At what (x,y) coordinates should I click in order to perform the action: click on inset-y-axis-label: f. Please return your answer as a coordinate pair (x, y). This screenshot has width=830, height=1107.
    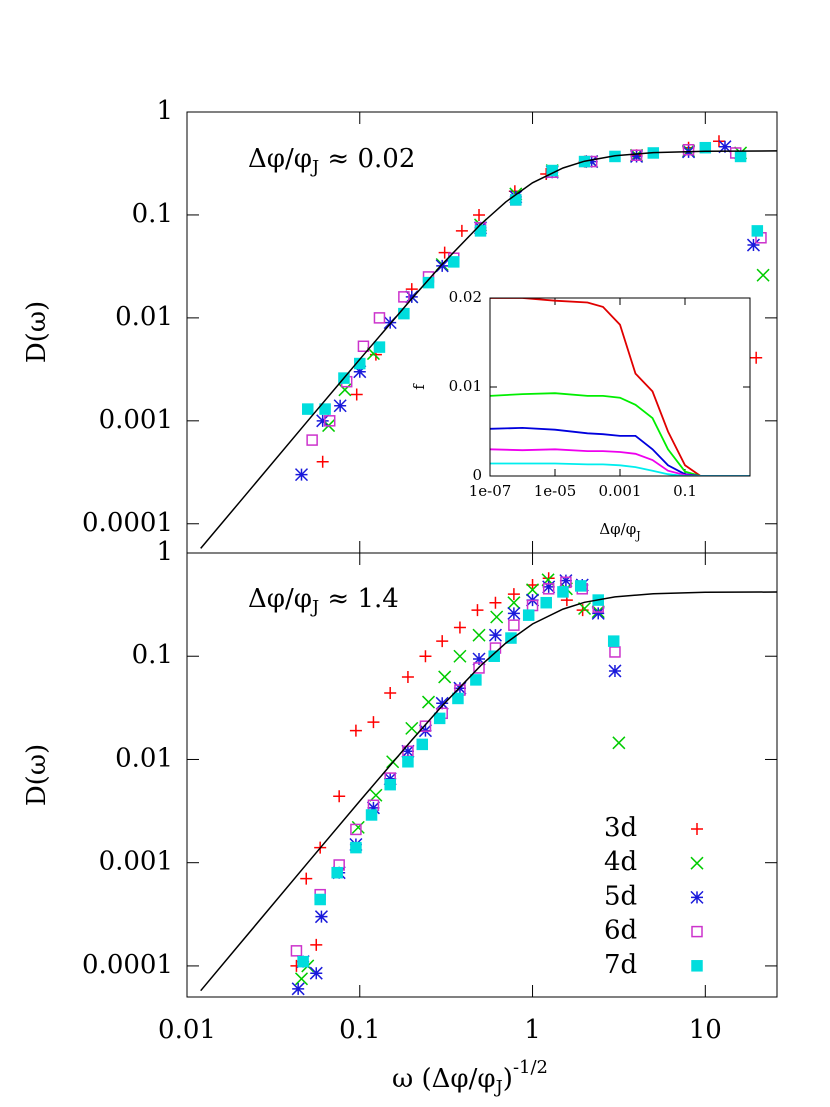
    Looking at the image, I should click on (419, 386).